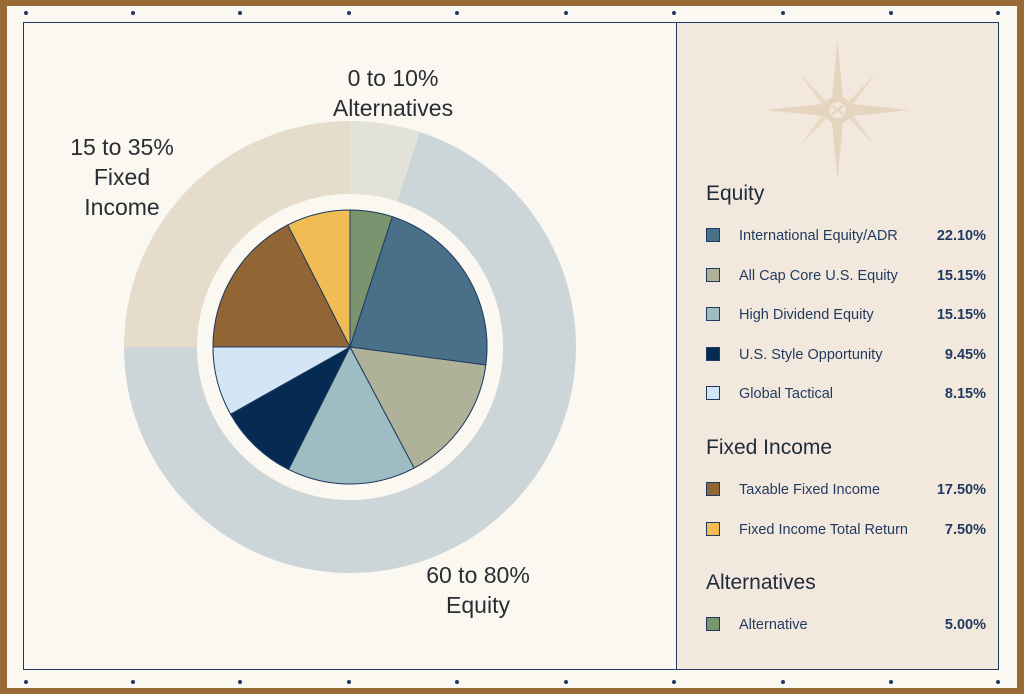  What do you see at coordinates (478, 590) in the screenshot?
I see `ring-label-equity: 60 to 80% Equity` at bounding box center [478, 590].